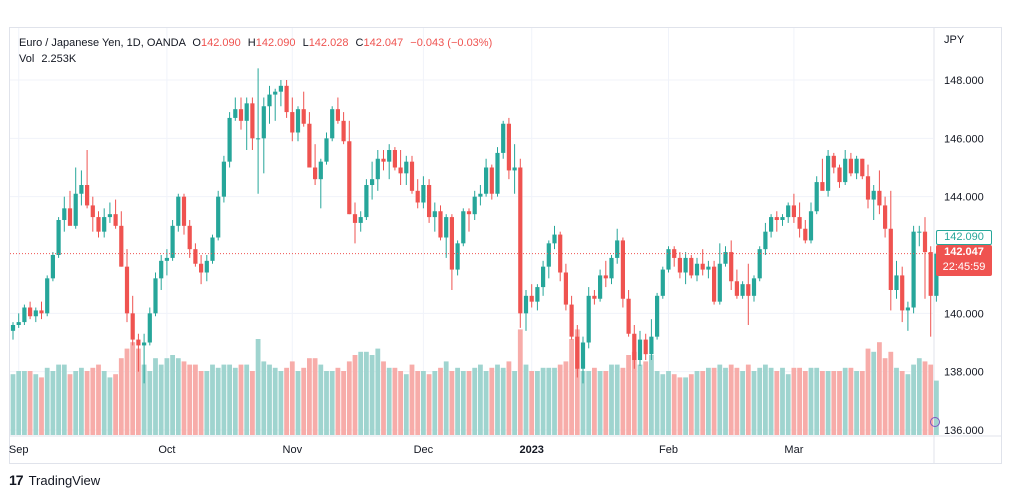 The width and height of the screenshot is (1012, 498). What do you see at coordinates (328, 43) in the screenshot?
I see `low-value: 142.028` at bounding box center [328, 43].